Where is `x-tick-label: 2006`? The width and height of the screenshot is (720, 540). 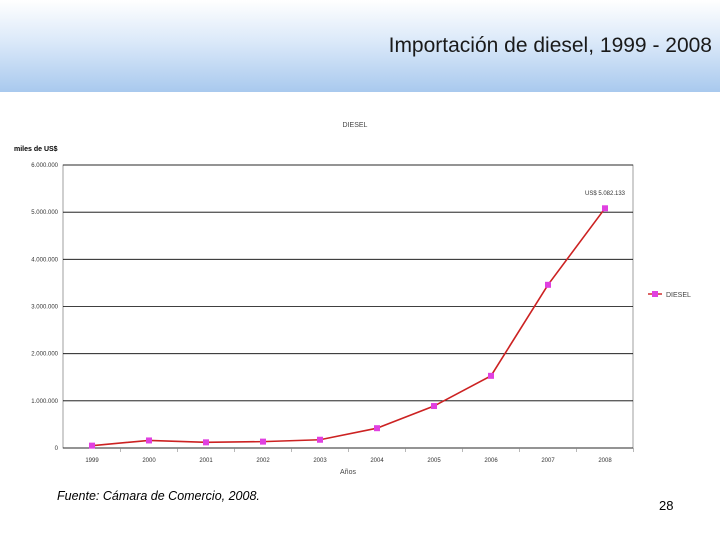
x-tick-label: 2006 is located at coordinates (491, 461).